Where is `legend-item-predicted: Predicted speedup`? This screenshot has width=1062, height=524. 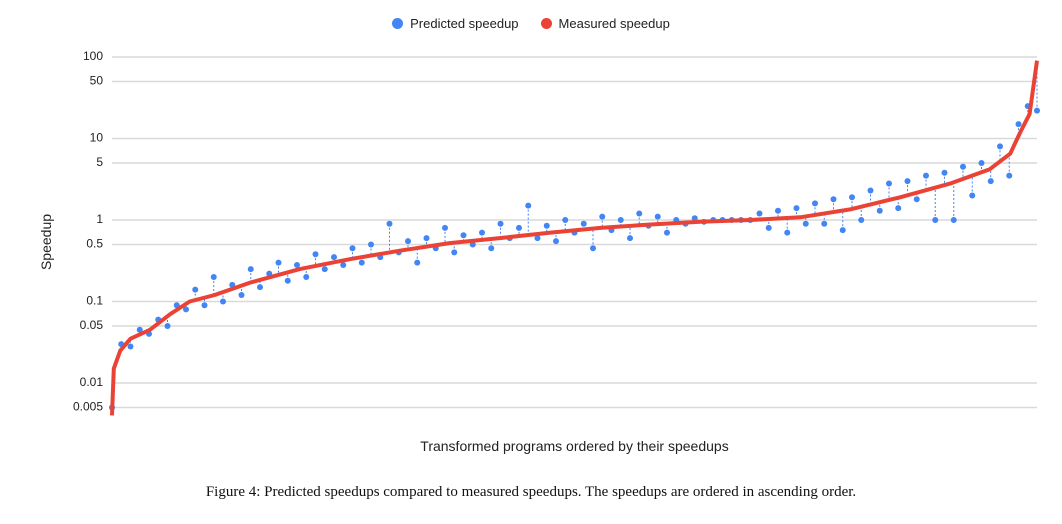
legend-item-predicted: Predicted speedup is located at coordinates (455, 23).